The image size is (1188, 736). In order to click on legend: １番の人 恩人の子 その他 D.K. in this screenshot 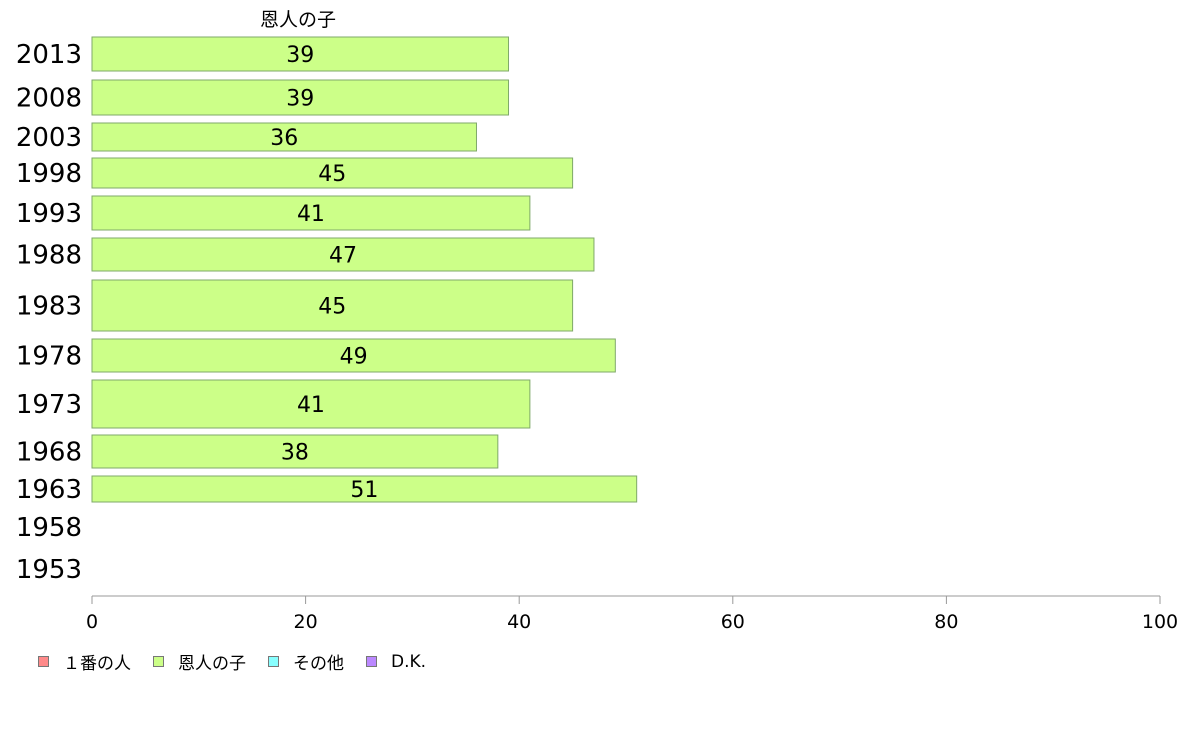, I will do `click(243, 661)`.